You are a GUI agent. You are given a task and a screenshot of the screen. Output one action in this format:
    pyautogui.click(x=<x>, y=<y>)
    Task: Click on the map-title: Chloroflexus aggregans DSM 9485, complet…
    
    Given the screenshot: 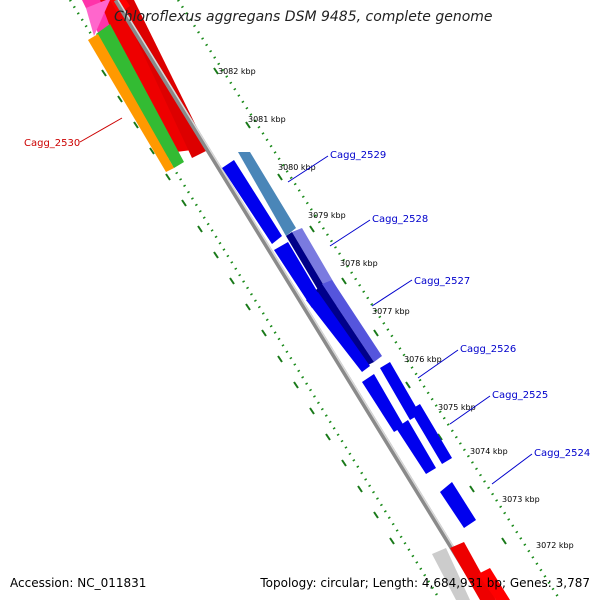 What is the action you would take?
    pyautogui.click(x=303, y=17)
    